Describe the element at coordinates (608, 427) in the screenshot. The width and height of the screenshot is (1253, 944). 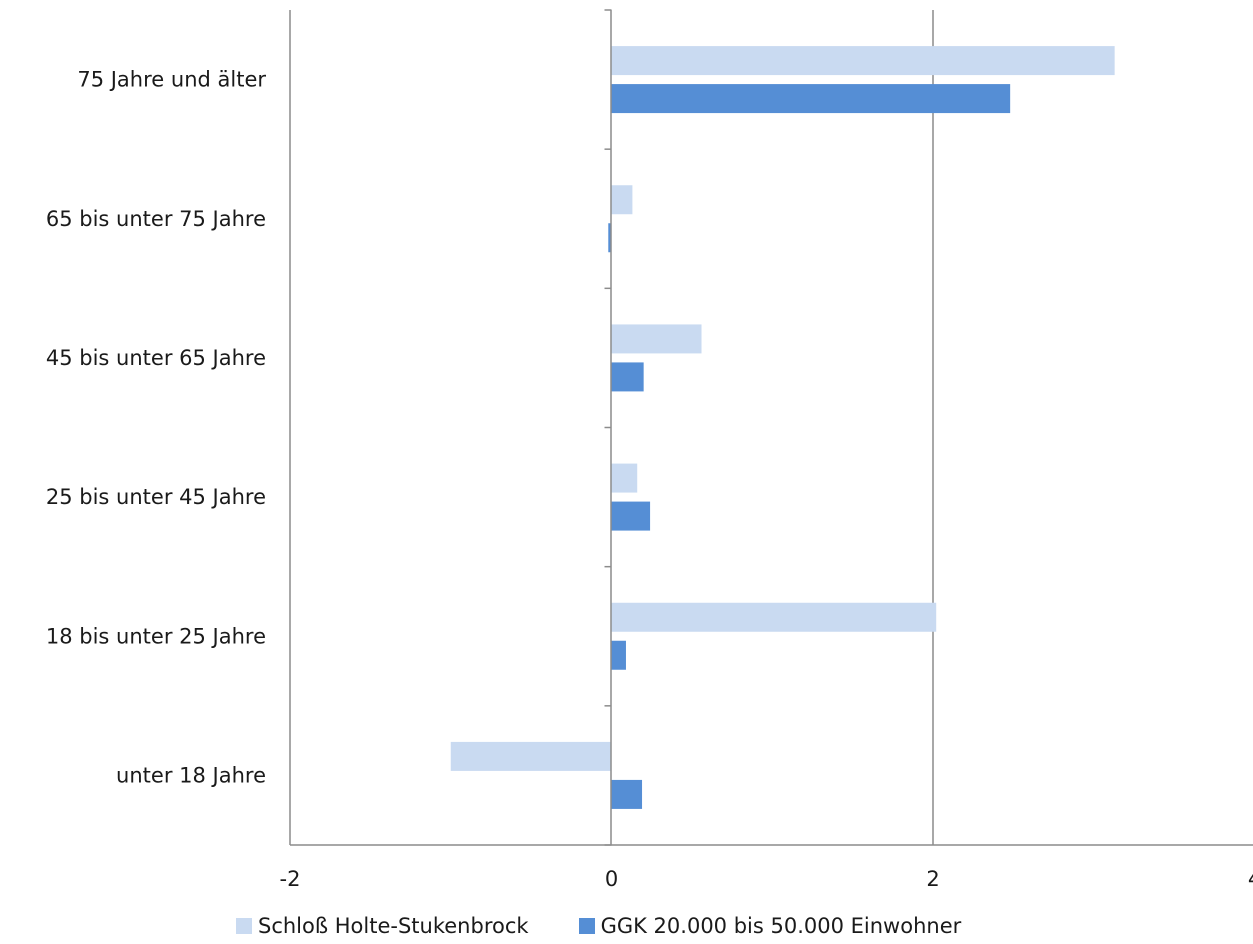
I see `category-ticks` at that location.